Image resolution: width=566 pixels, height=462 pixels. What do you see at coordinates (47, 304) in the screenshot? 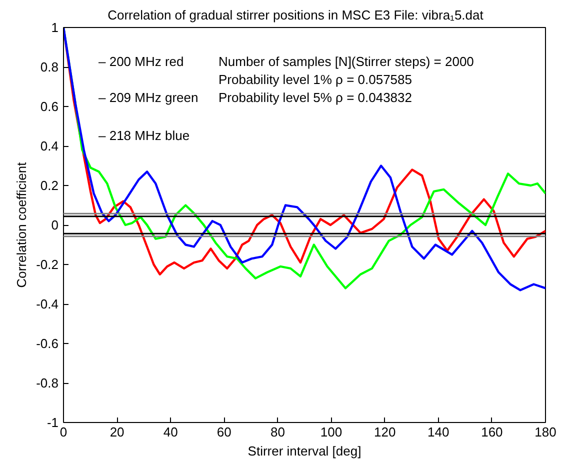
I see `y-tick-label: -0.4` at bounding box center [47, 304].